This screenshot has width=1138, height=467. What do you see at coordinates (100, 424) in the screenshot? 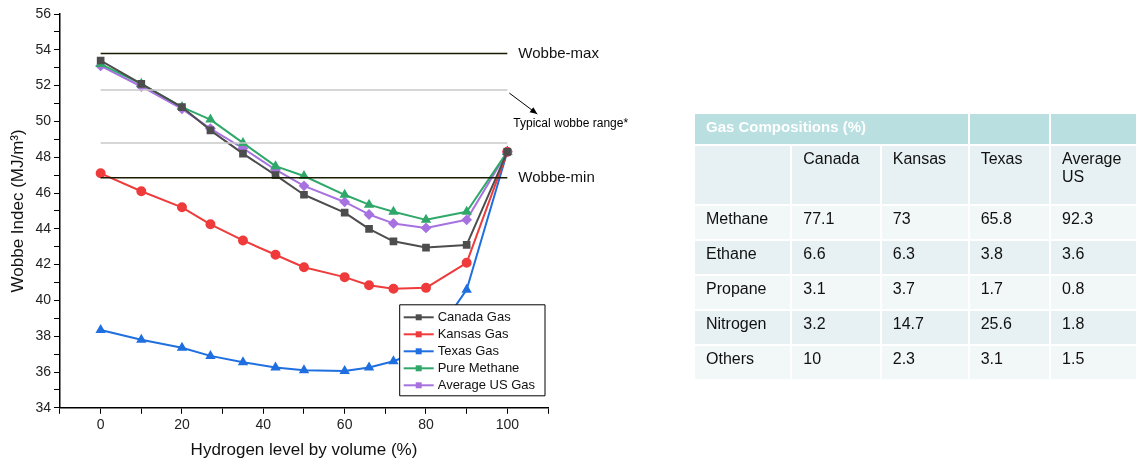
I see `x-tick-label: 0` at bounding box center [100, 424].